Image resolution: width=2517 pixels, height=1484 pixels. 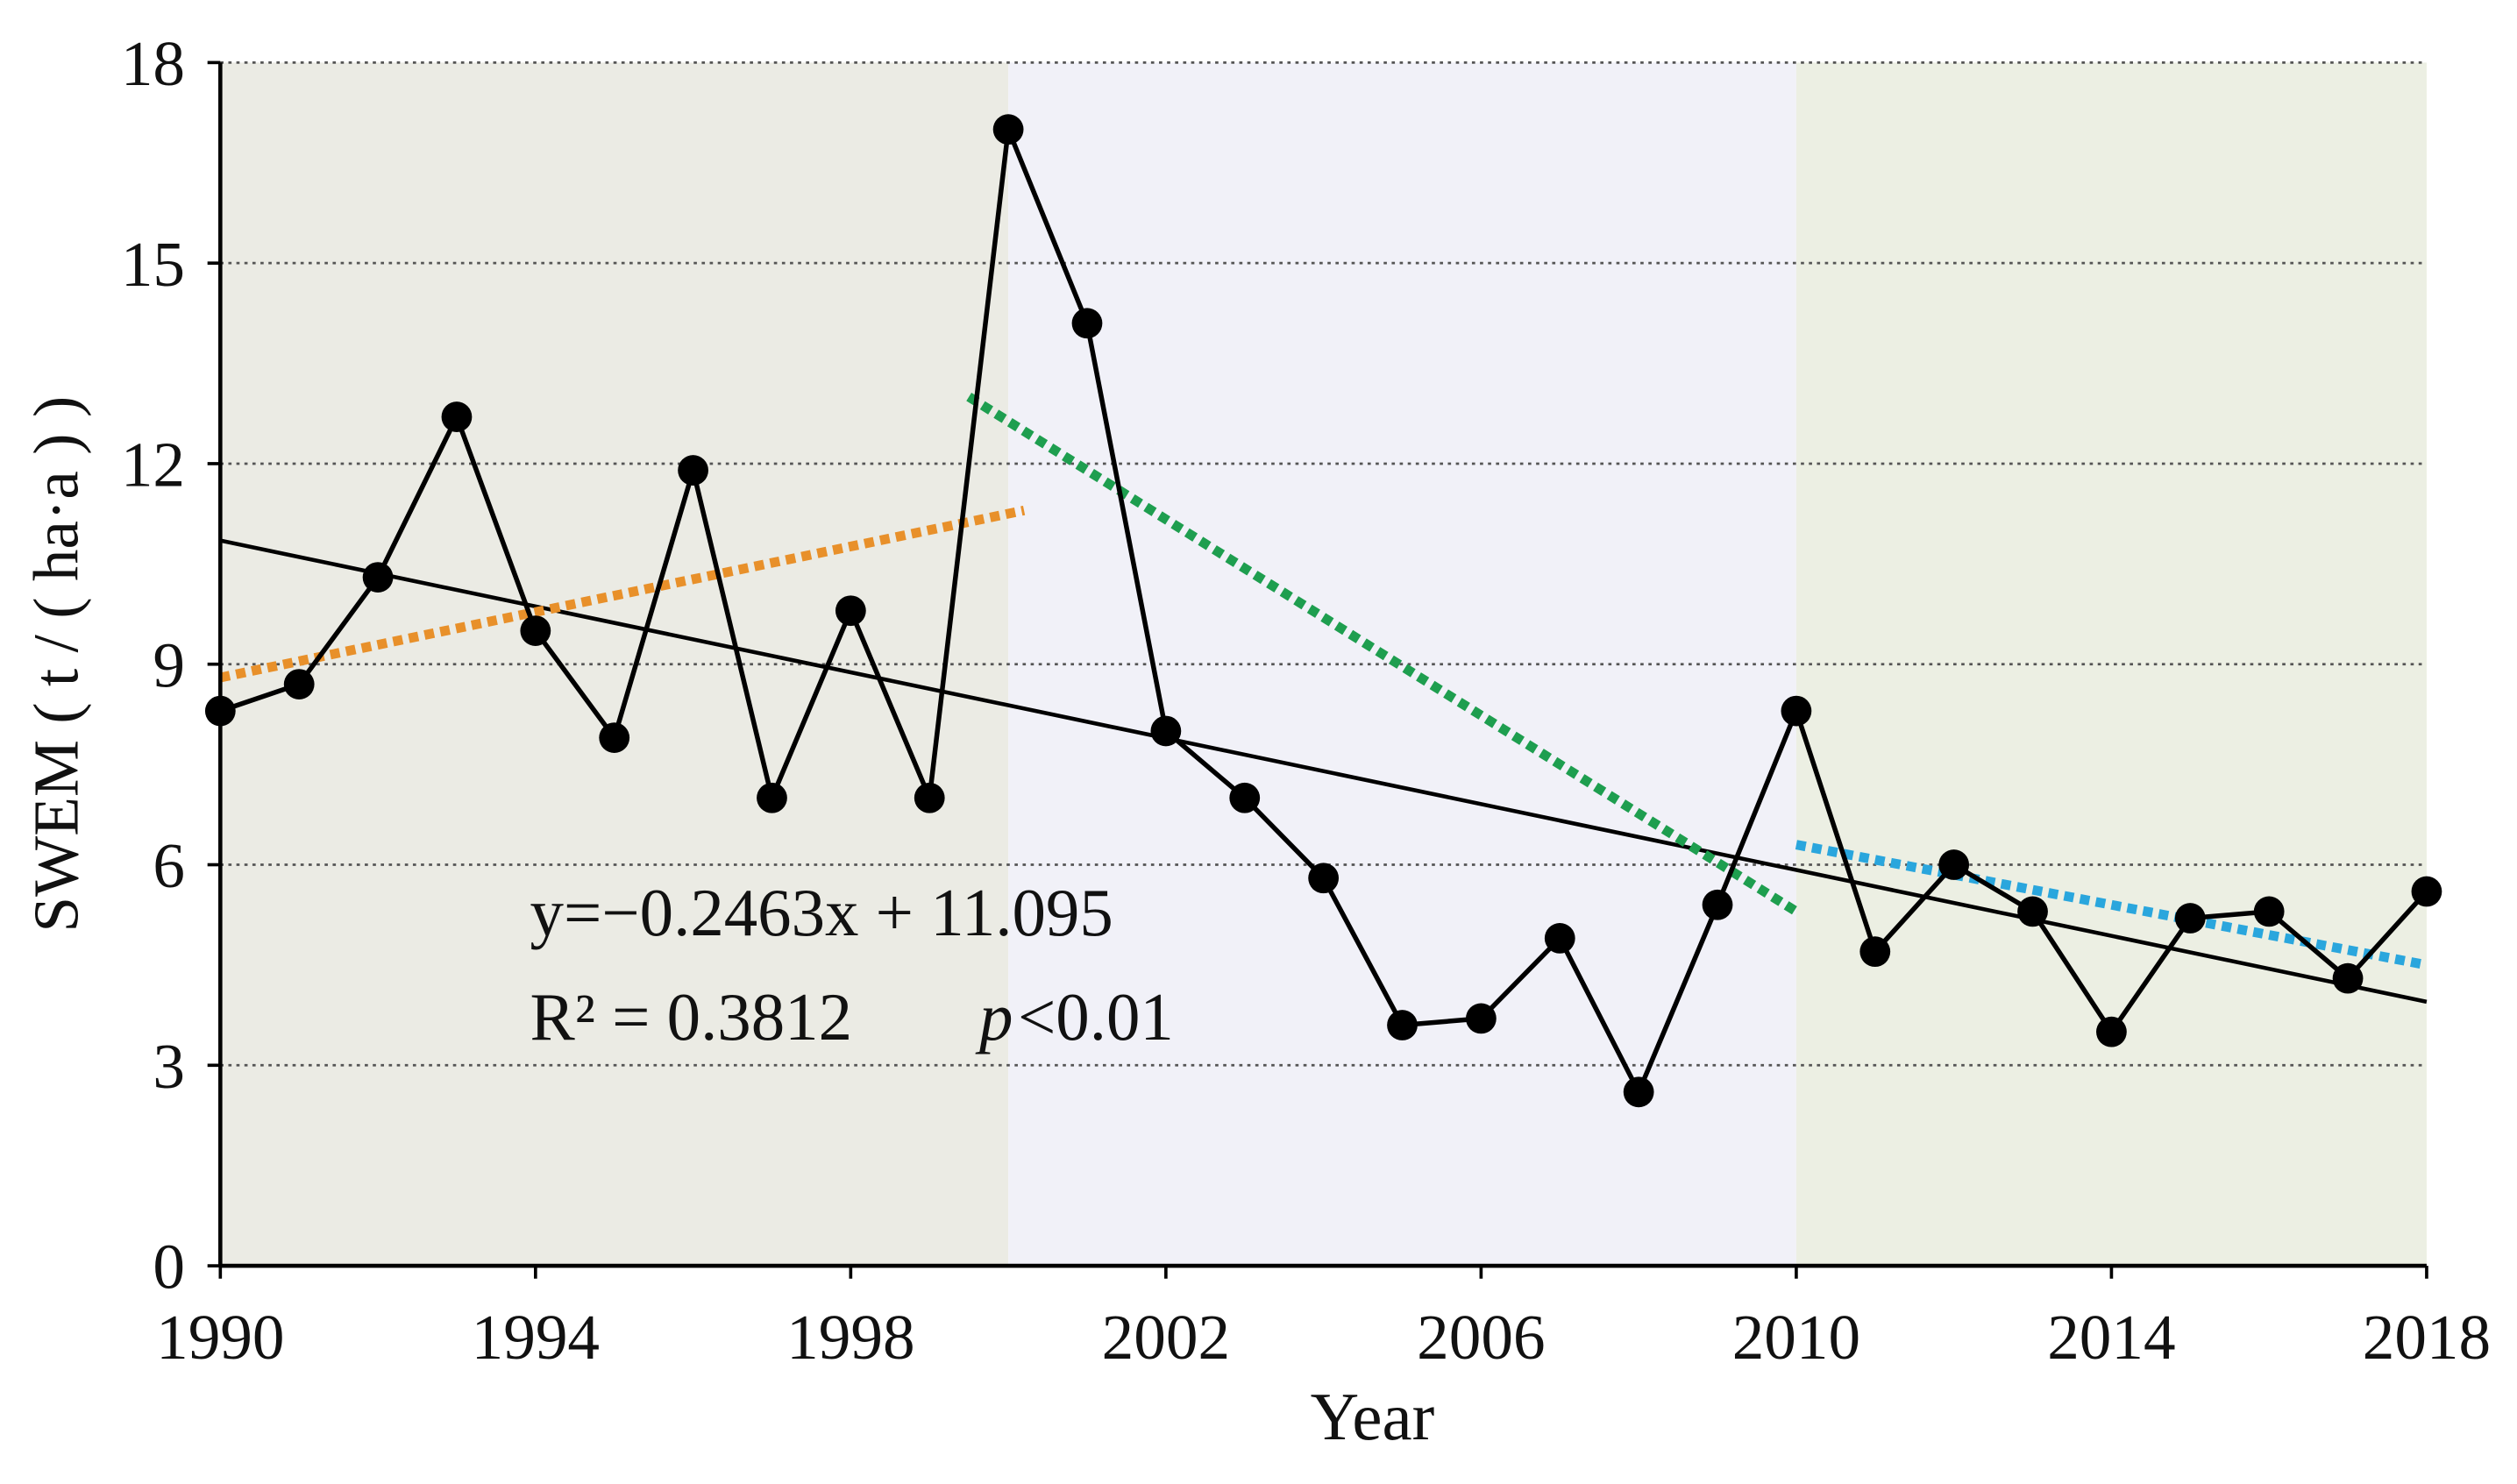 I want to click on x-tick-label: 1998, so click(x=850, y=1337).